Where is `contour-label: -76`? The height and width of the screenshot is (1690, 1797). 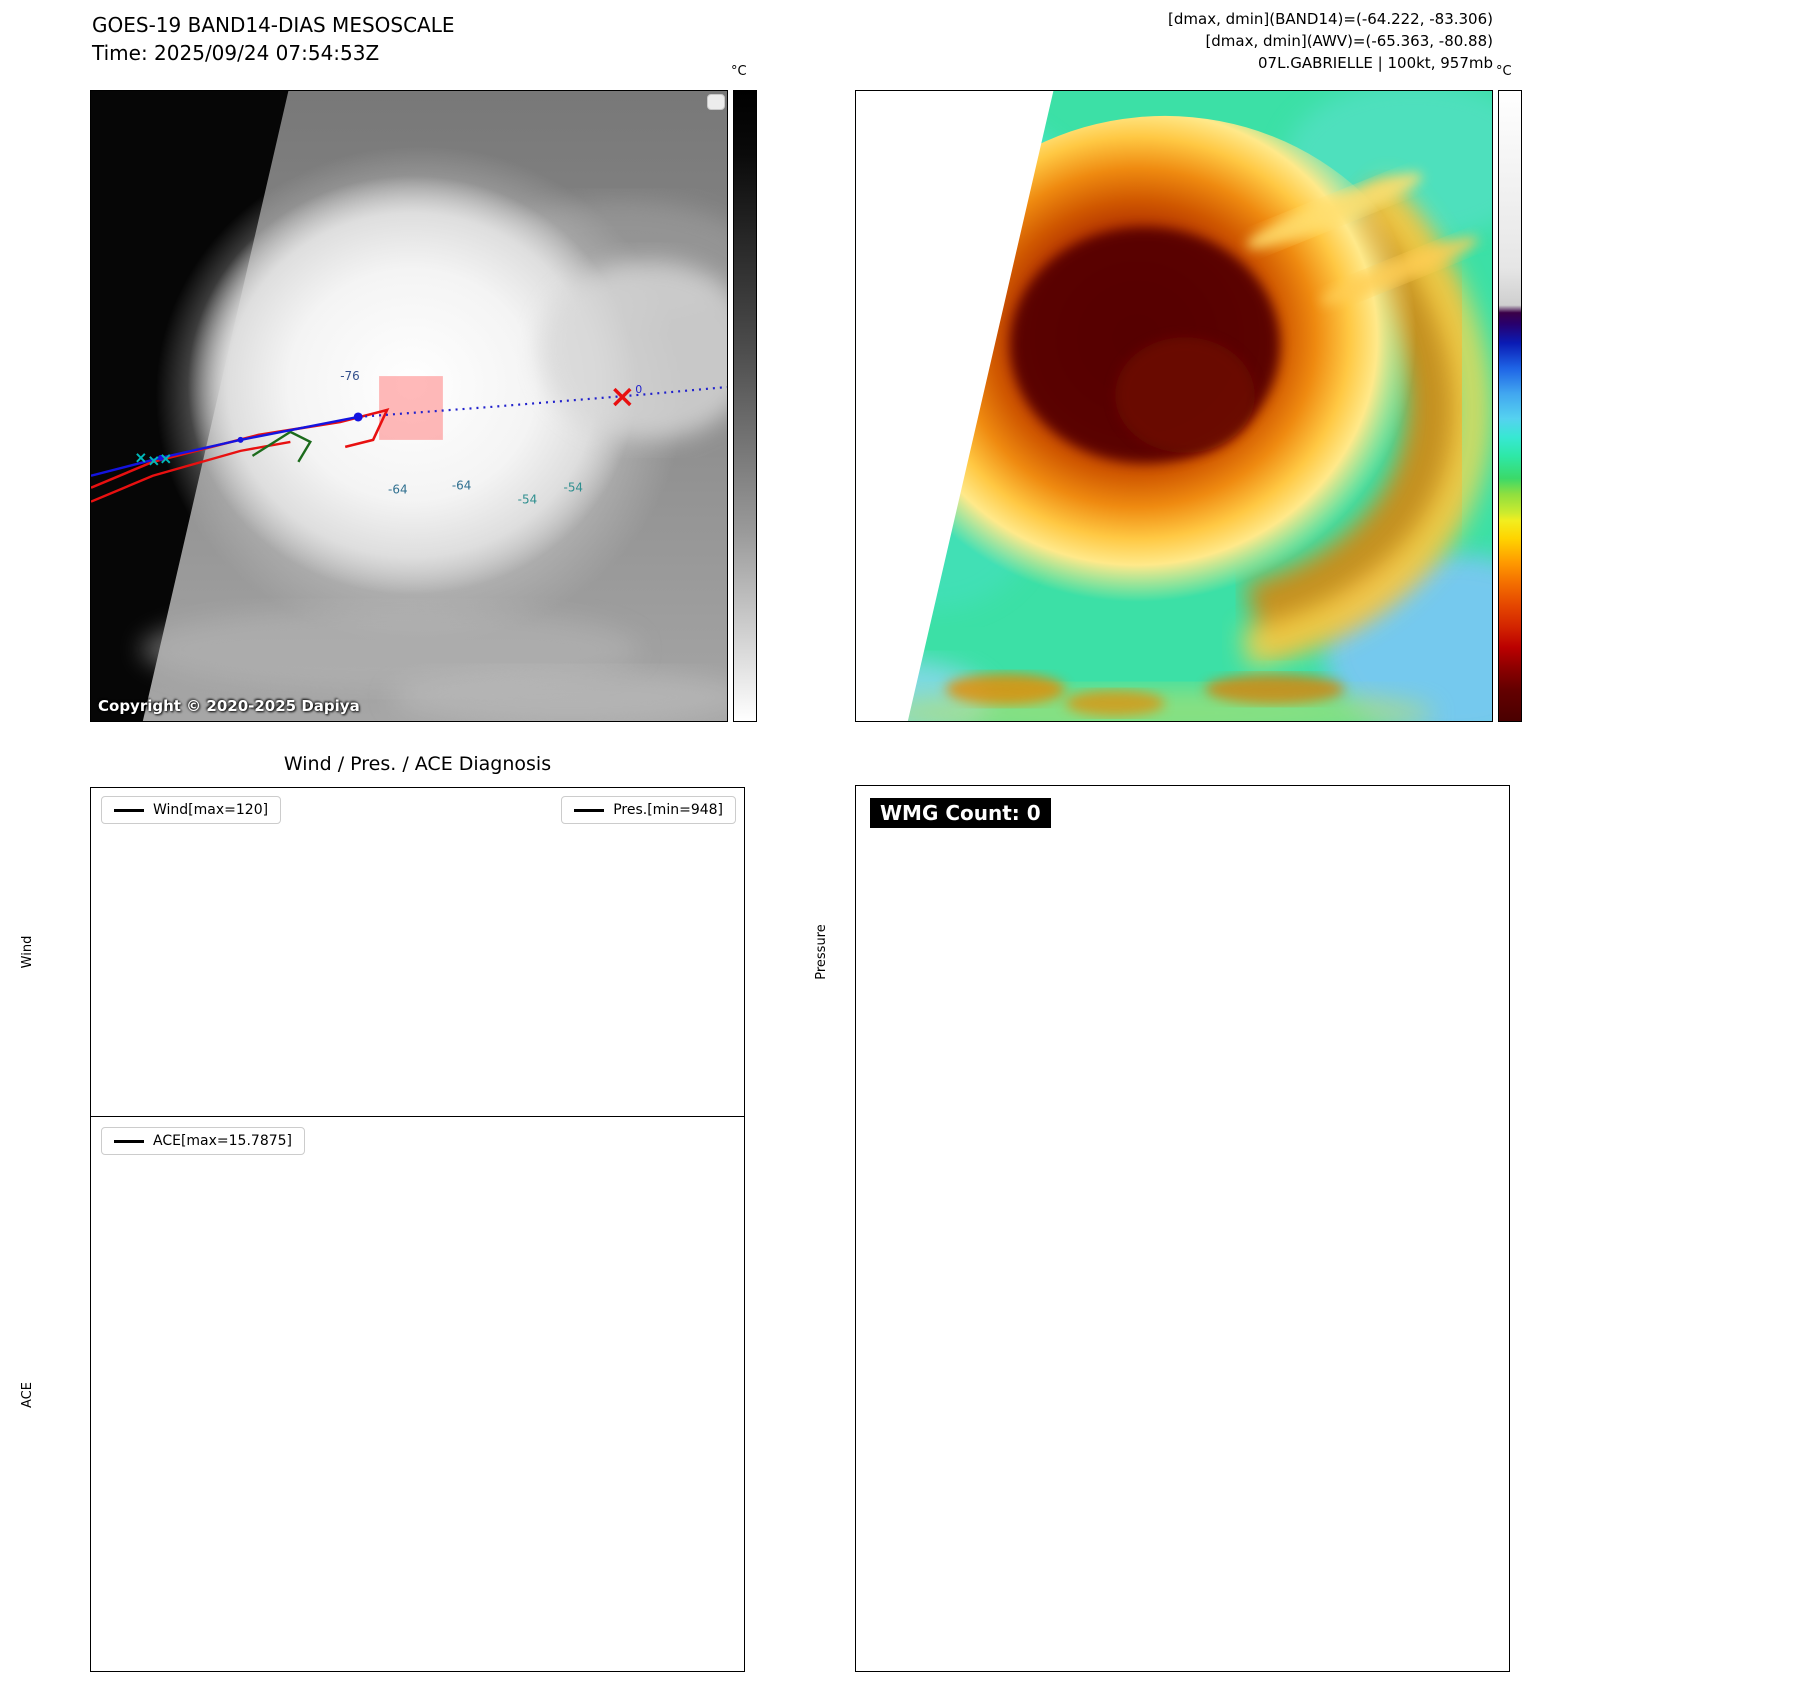
contour-label: -76 is located at coordinates (350, 376).